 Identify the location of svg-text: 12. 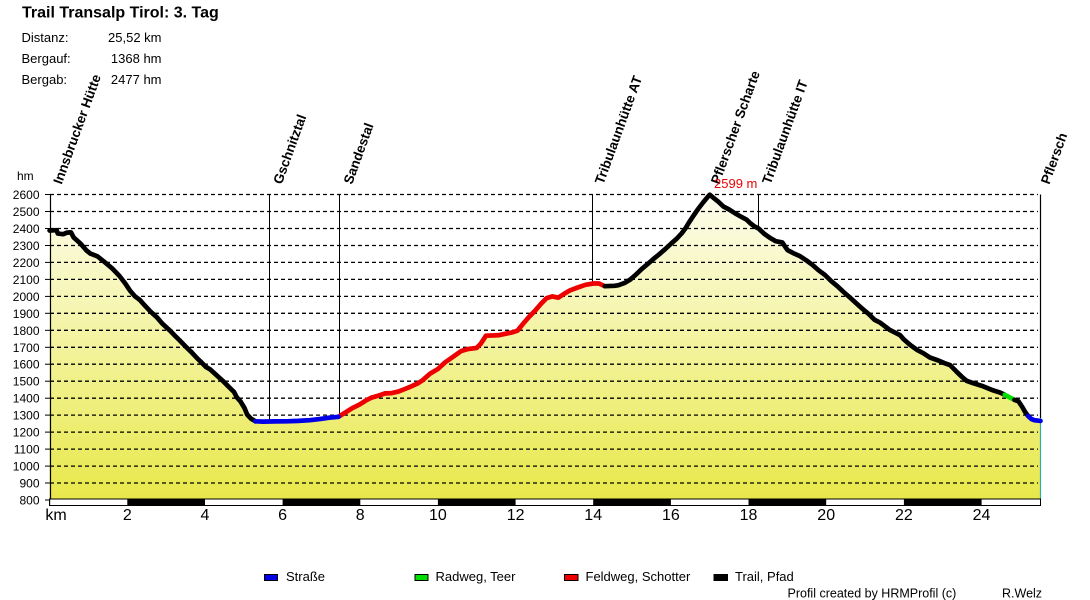
(516, 515).